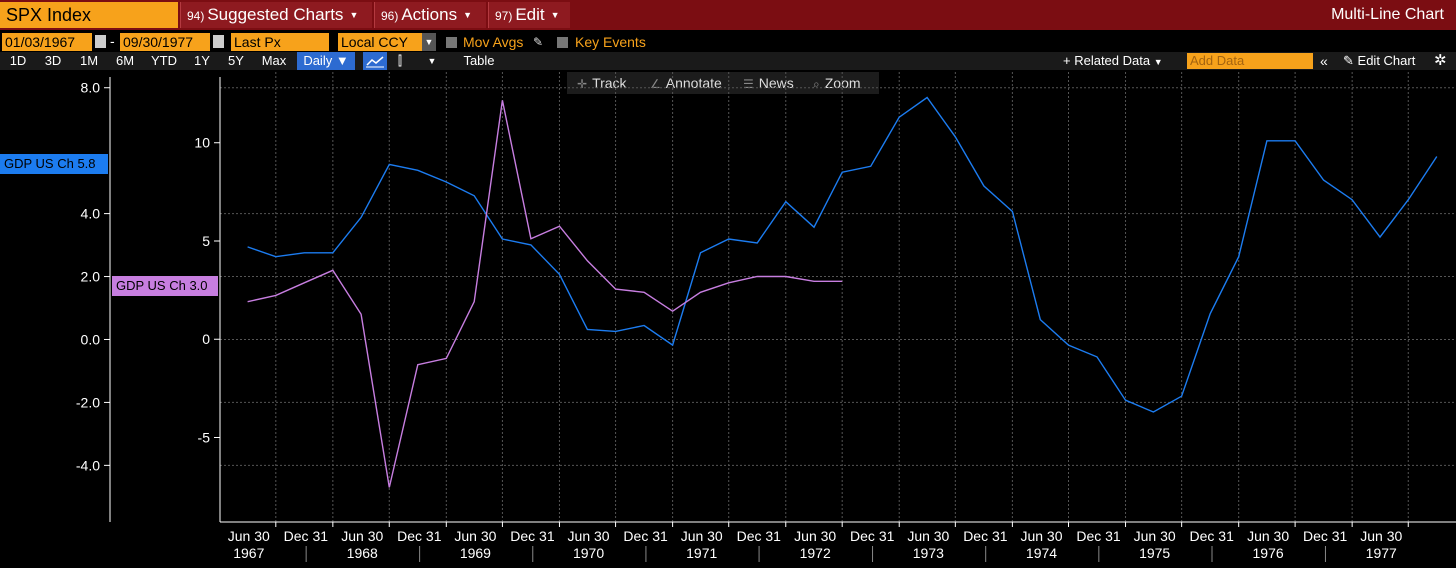  I want to click on left-axis-label: 8.0, so click(91, 88).